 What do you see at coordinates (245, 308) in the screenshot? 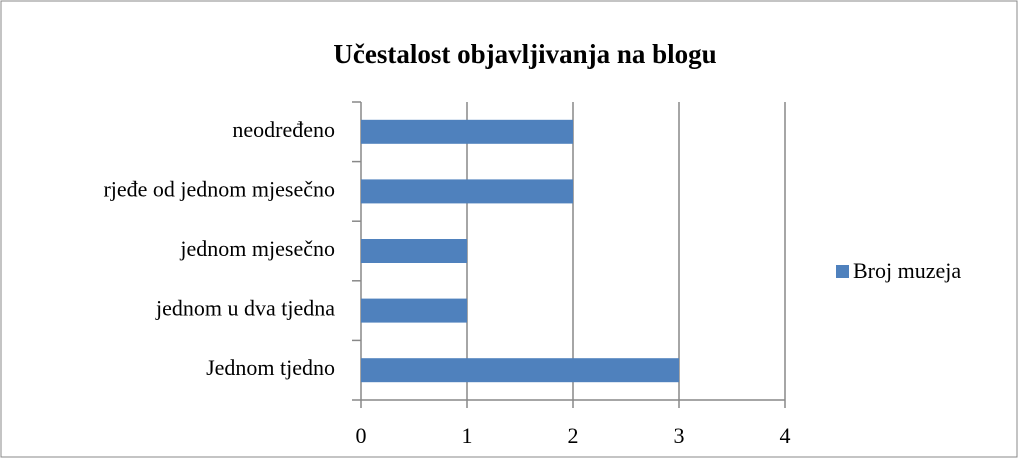
I see `y-tick-label: jednom u dva tjedna` at bounding box center [245, 308].